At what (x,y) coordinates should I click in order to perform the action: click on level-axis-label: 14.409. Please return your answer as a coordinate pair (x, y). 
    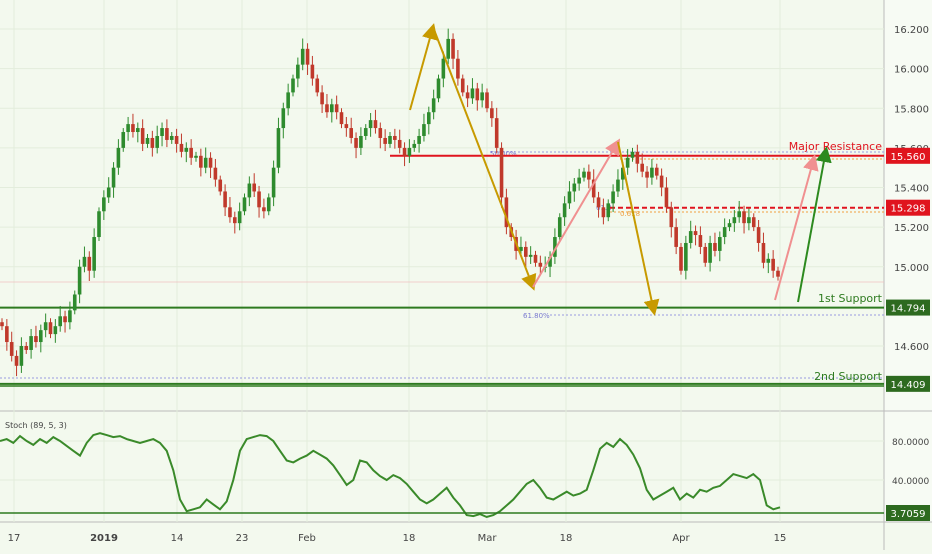
    Looking at the image, I should click on (908, 385).